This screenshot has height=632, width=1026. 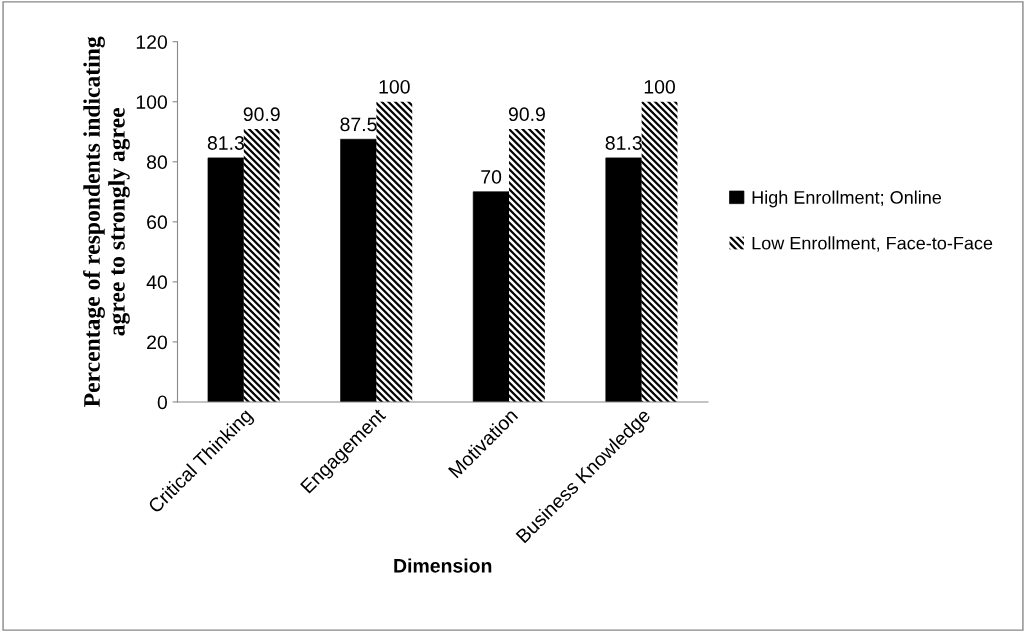 I want to click on y-tick-label: 0, so click(x=162, y=402).